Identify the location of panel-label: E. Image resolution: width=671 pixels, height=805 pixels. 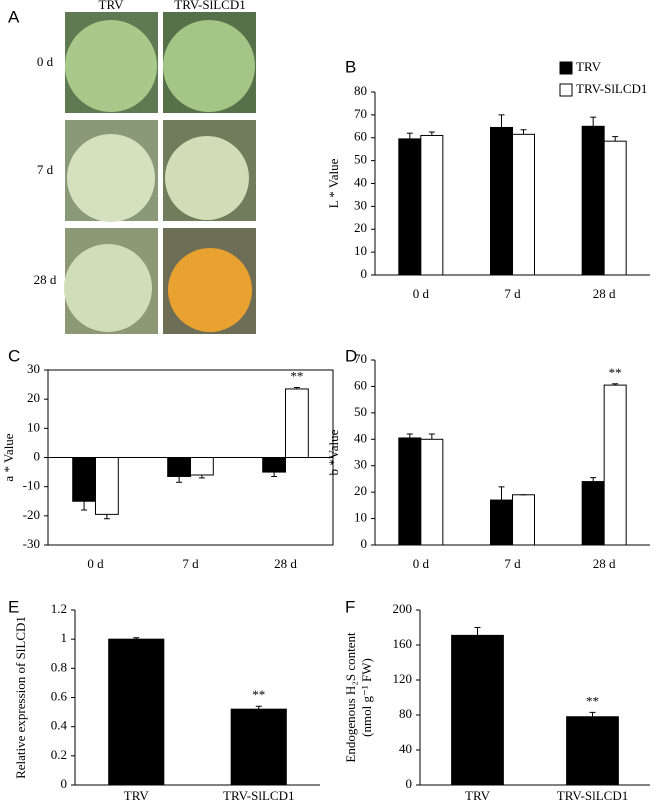
(13, 606).